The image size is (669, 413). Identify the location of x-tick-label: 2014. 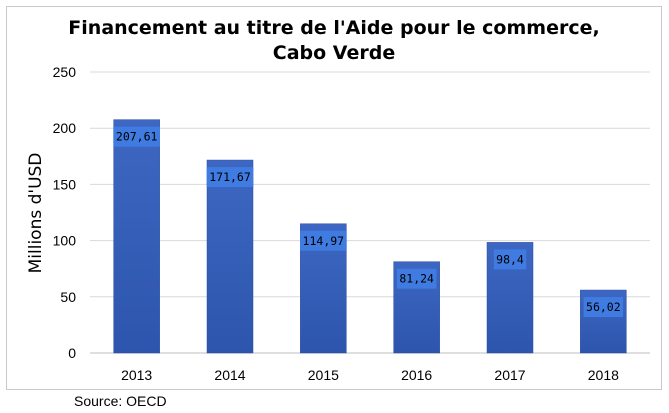
(229, 375).